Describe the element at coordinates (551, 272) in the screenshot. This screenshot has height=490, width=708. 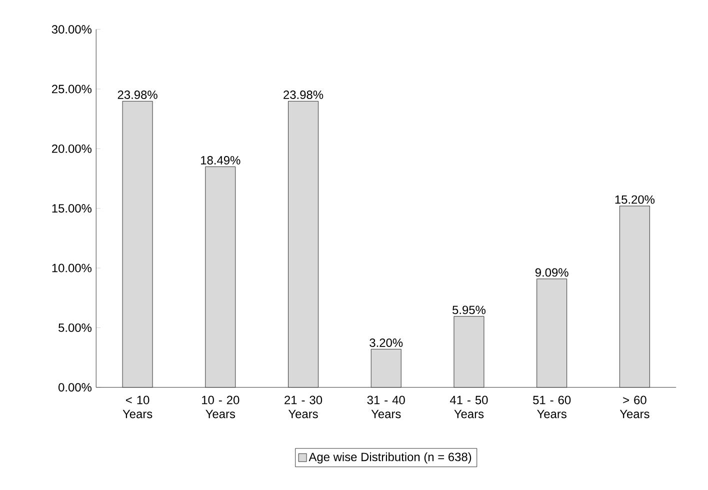
I see `data-label: 9.09%` at that location.